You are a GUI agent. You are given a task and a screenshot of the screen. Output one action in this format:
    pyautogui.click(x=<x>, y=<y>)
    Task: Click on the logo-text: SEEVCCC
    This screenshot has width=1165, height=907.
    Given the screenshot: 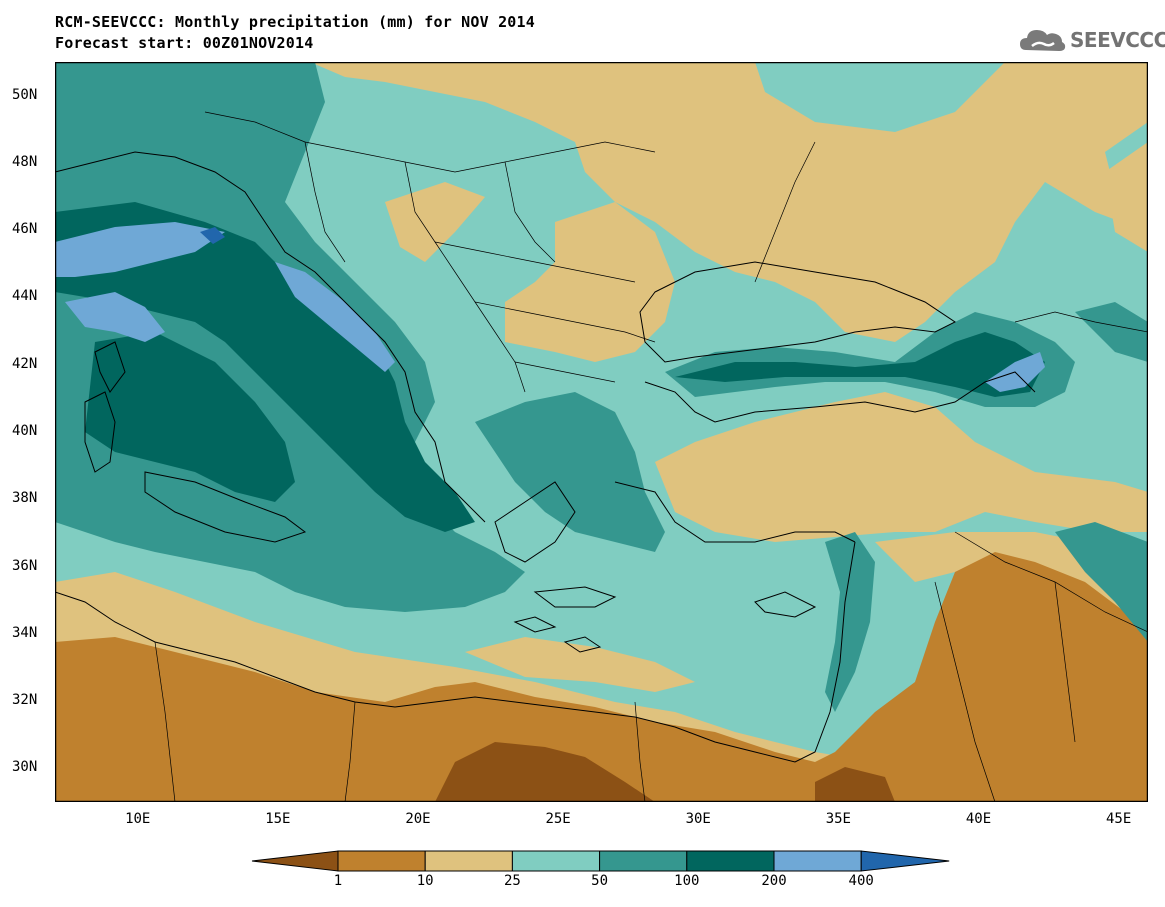 What is the action you would take?
    pyautogui.click(x=1117, y=40)
    